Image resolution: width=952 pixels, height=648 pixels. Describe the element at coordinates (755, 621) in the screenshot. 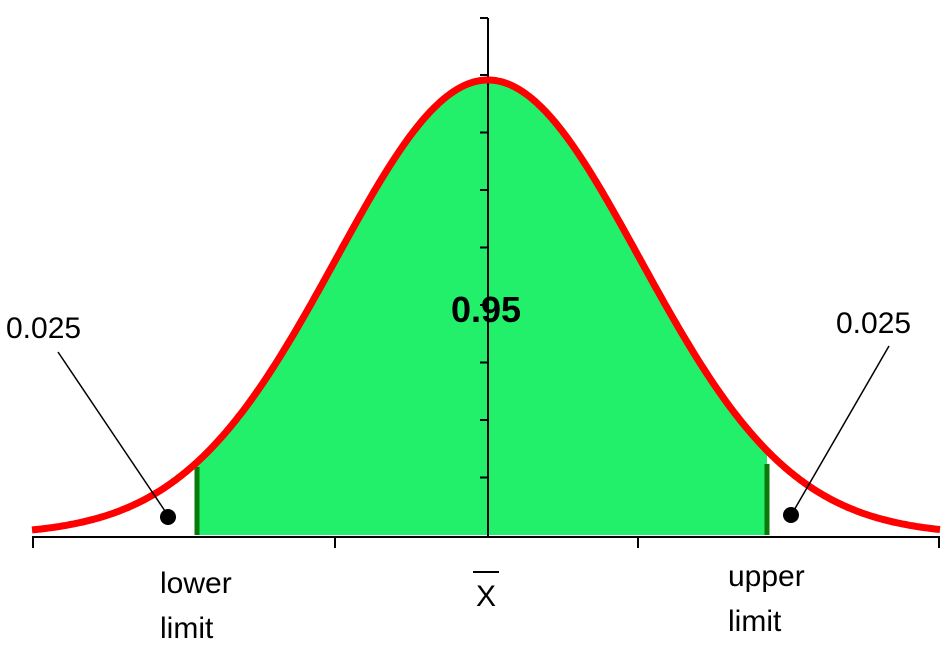

I see `upper-limit-label-line2: limit` at that location.